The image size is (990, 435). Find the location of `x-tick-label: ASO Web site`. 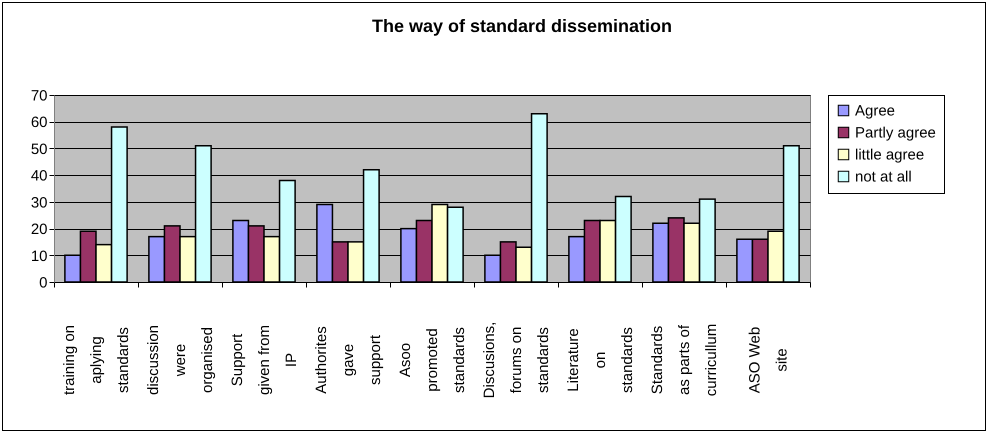

x-tick-label: ASO Web site is located at coordinates (768, 360).